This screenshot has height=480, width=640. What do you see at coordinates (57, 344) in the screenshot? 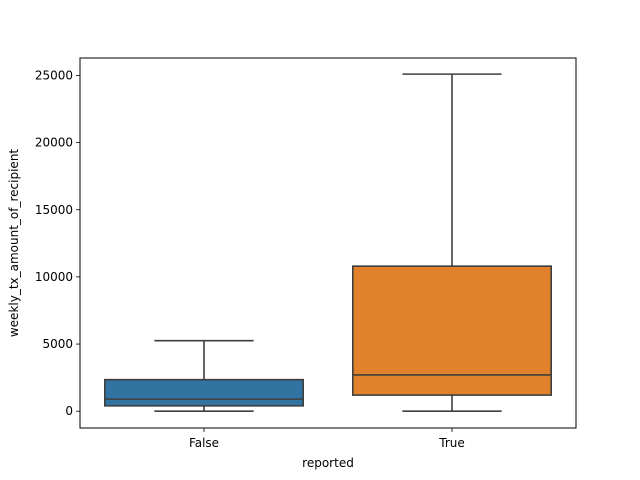
I see `y-tick-label: 5000` at bounding box center [57, 344].